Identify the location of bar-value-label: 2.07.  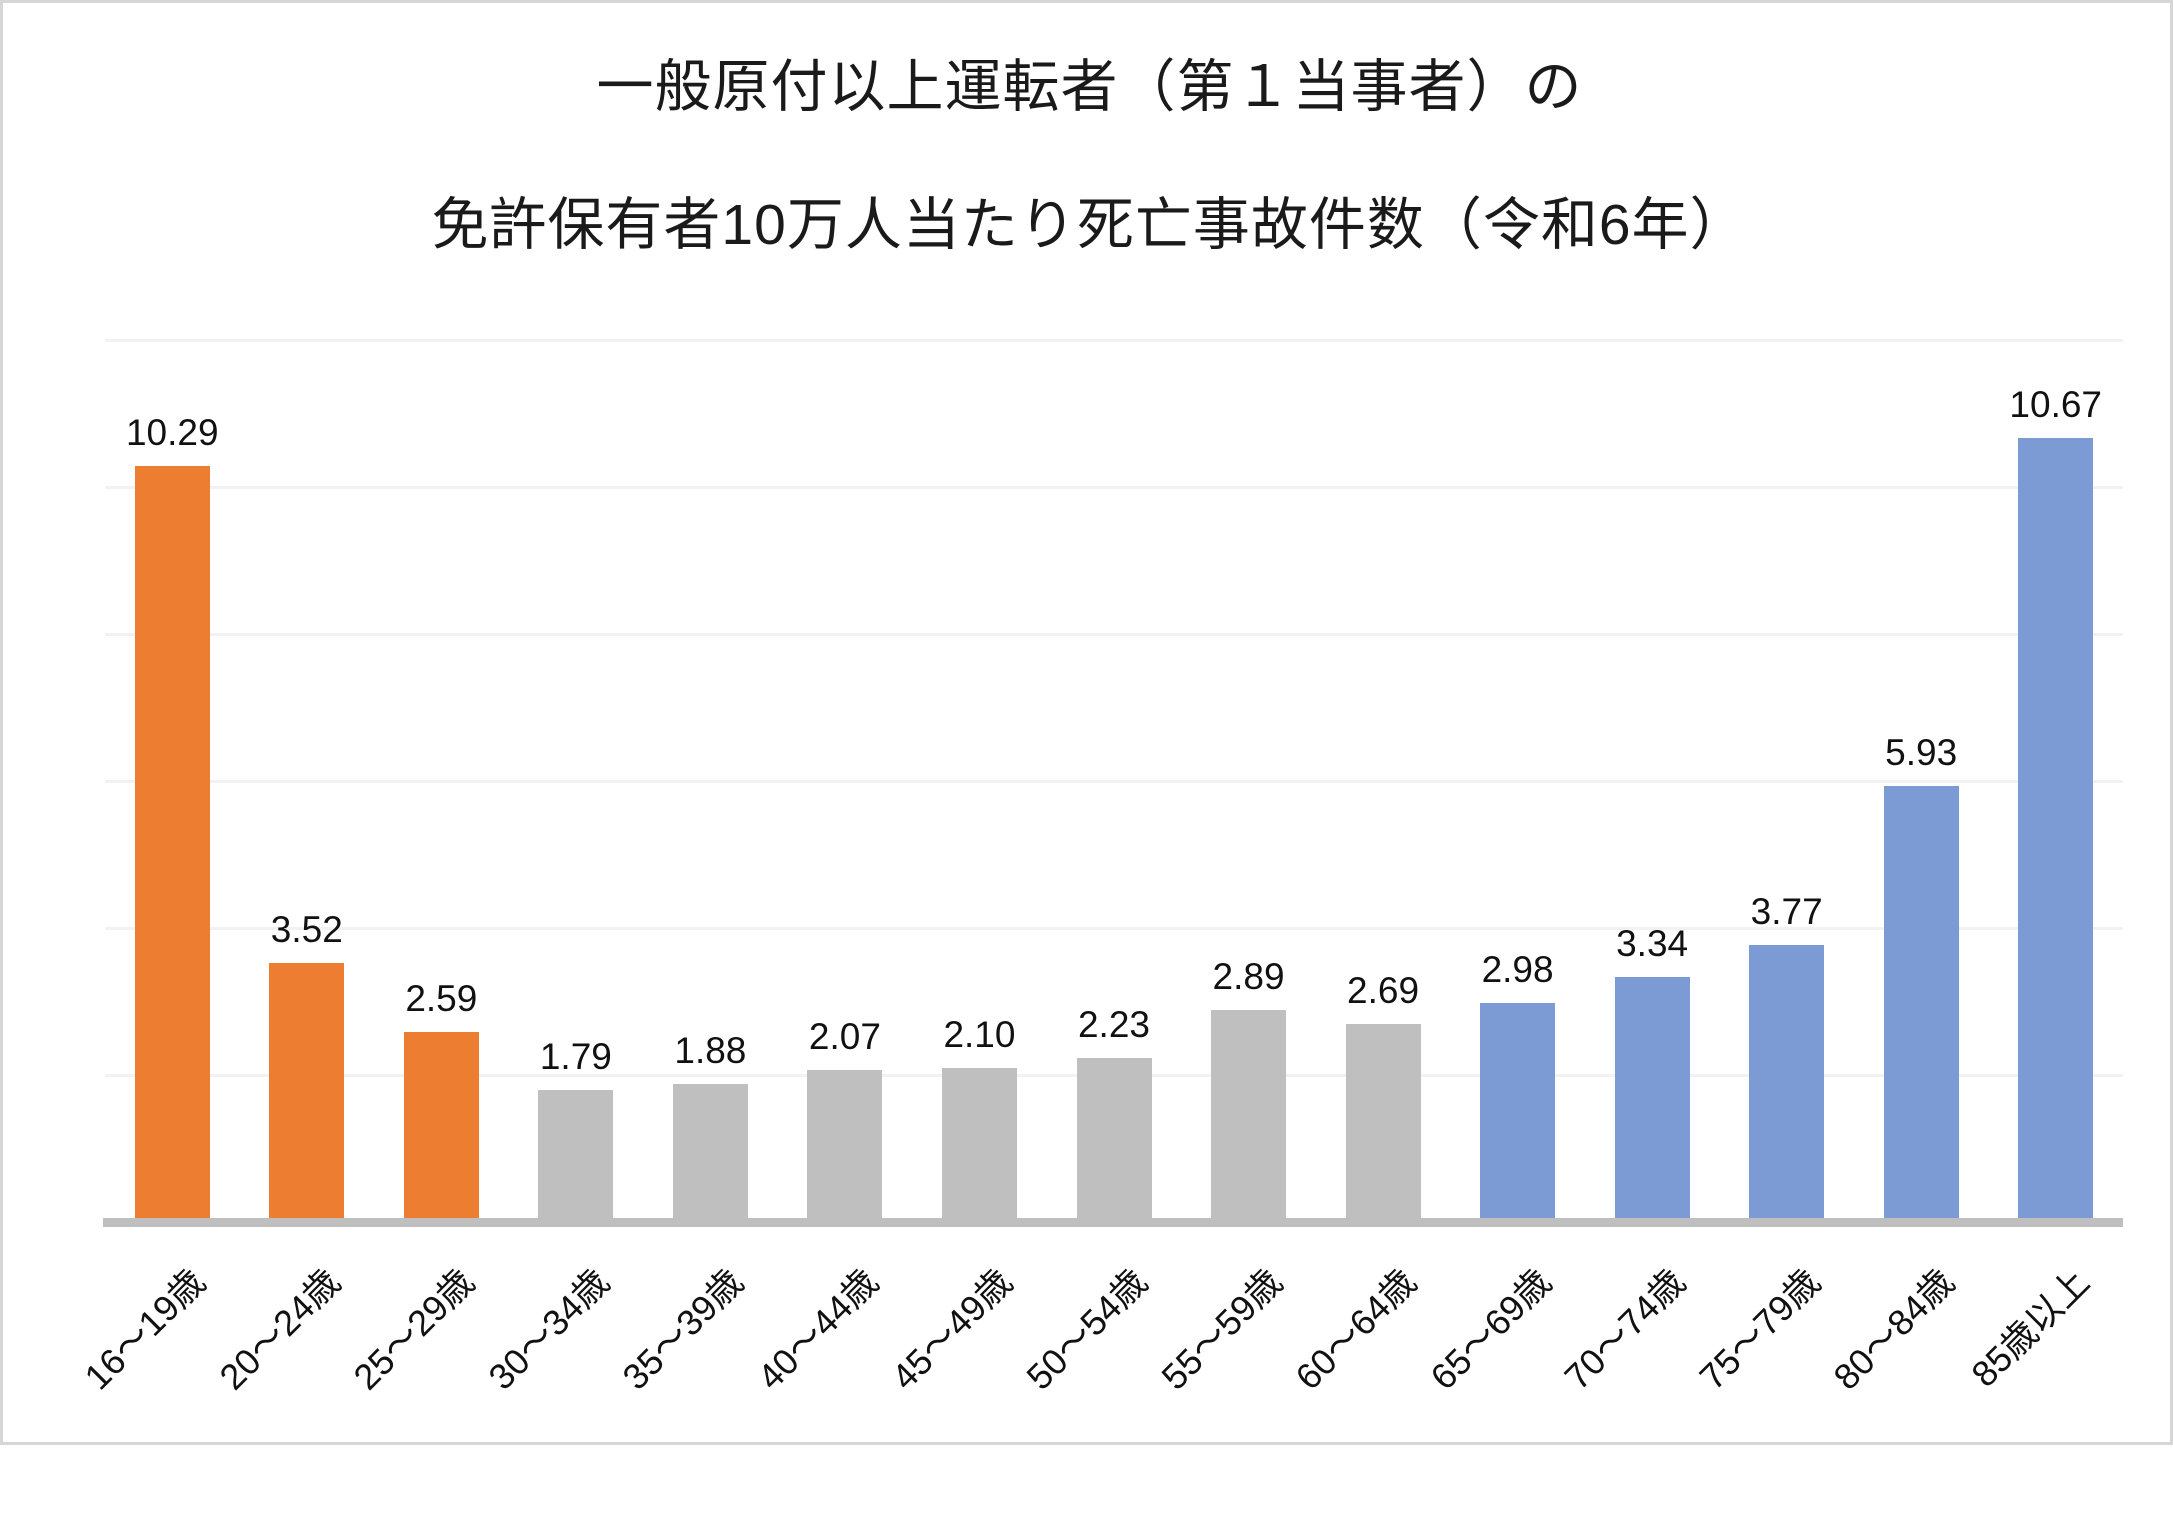
(844, 1036).